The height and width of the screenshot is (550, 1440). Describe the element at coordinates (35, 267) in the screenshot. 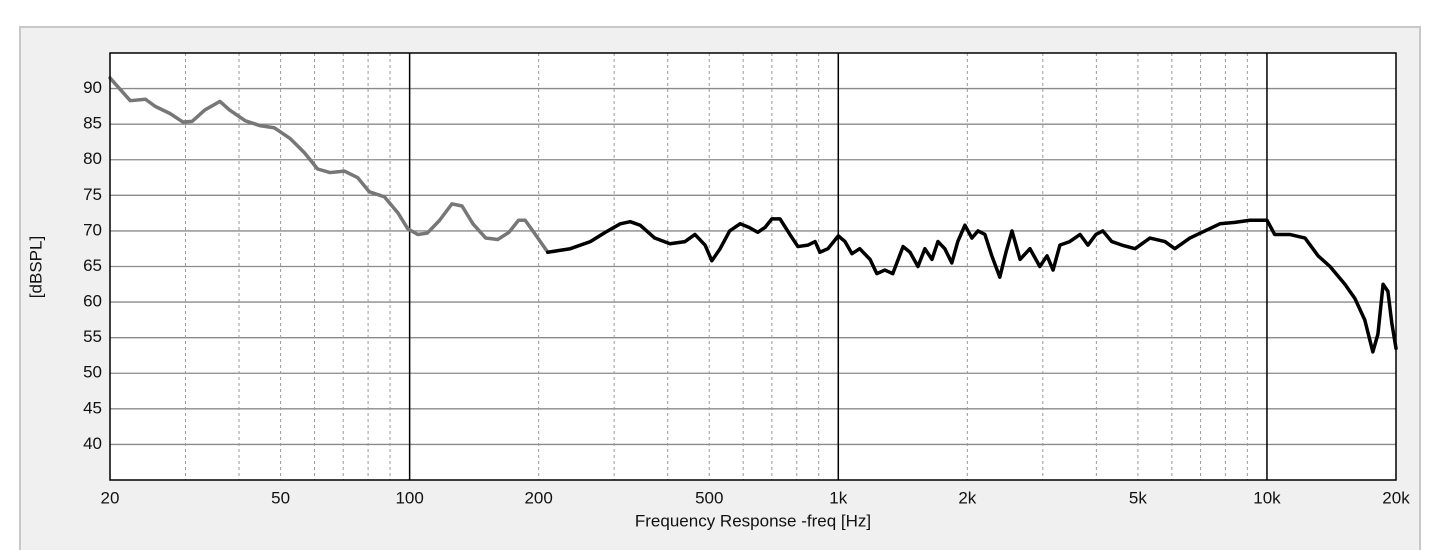

I see `y-axis-title: [dBSPL]` at that location.